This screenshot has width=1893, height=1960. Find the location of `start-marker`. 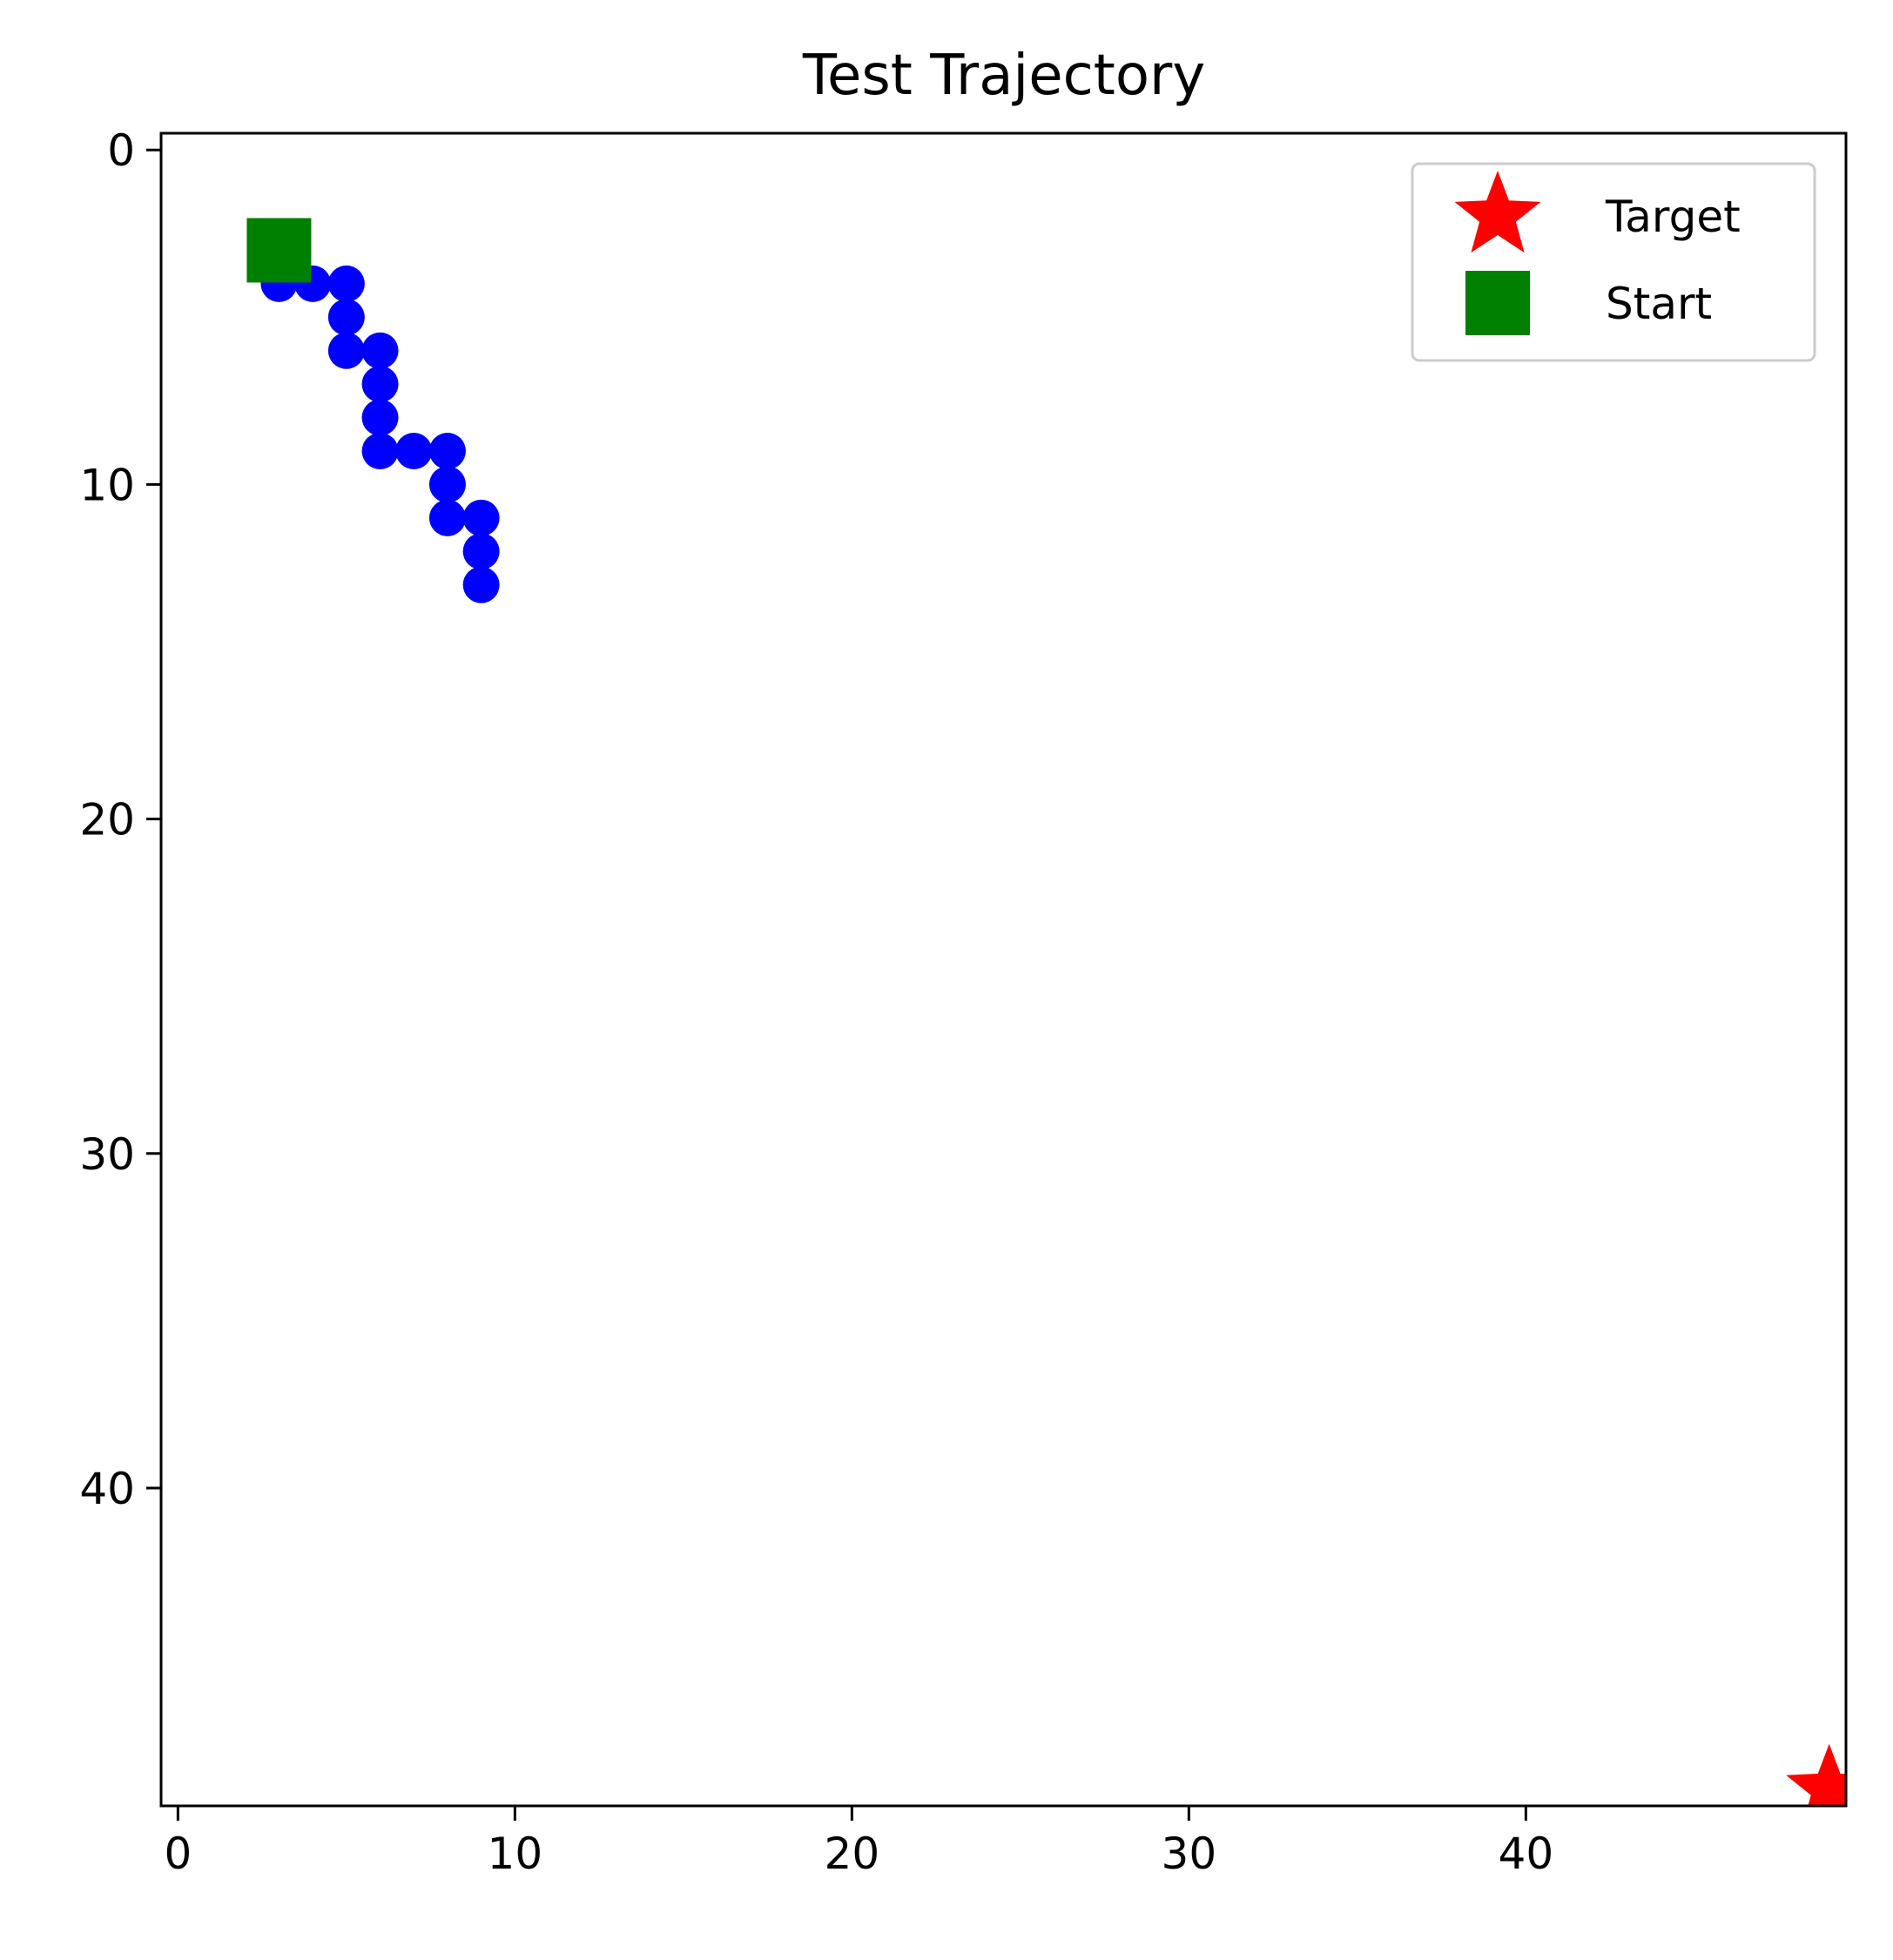

start-marker is located at coordinates (279, 250).